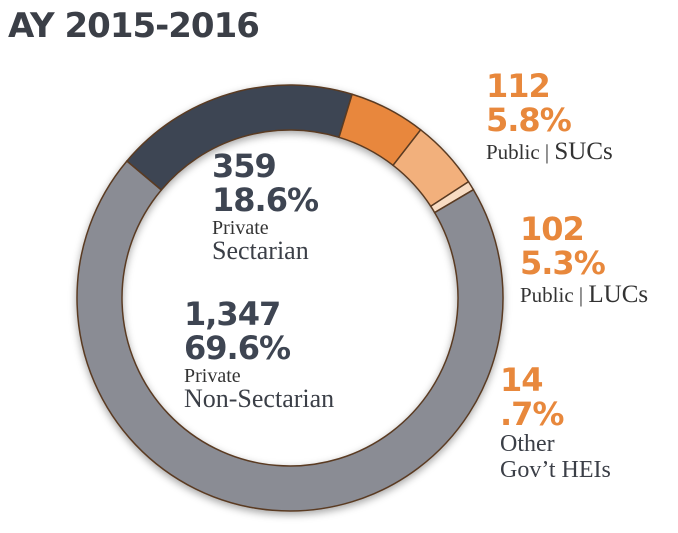  I want to click on category-private-non-sectarian-line2: Non-Sectarian, so click(259, 398).